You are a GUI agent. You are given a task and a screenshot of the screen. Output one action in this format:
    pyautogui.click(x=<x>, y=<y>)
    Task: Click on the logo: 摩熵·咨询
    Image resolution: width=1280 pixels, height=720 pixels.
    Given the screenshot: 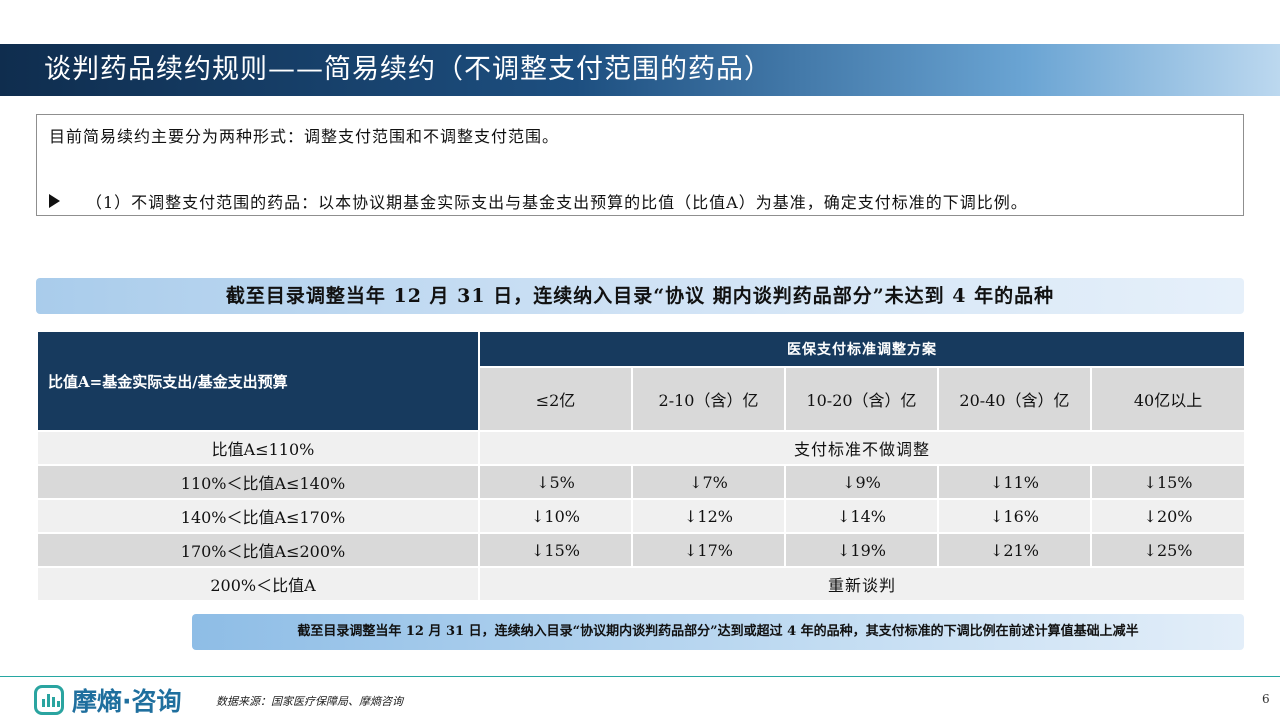 What is the action you would take?
    pyautogui.click(x=108, y=700)
    